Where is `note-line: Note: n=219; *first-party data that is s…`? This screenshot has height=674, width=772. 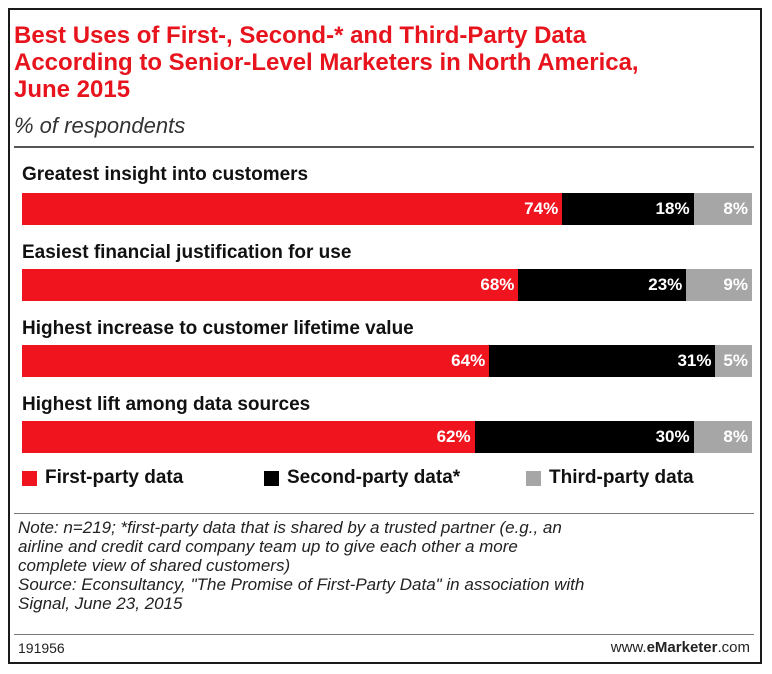 note-line: Note: n=219; *first-party data that is s… is located at coordinates (290, 527).